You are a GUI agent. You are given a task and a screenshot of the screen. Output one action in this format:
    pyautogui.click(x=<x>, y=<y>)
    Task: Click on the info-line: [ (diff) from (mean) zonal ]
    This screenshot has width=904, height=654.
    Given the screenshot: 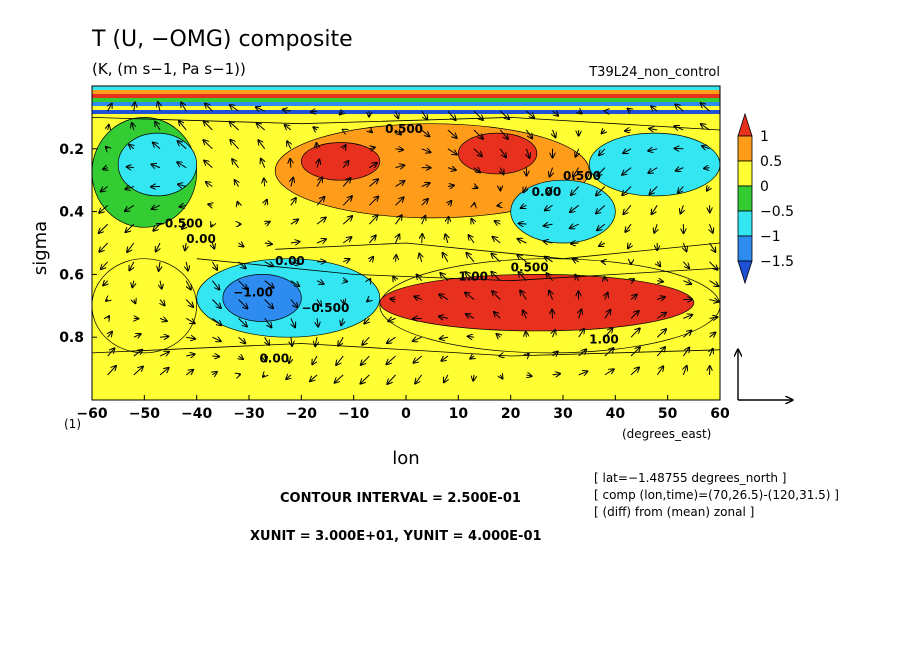 What is the action you would take?
    pyautogui.click(x=674, y=512)
    